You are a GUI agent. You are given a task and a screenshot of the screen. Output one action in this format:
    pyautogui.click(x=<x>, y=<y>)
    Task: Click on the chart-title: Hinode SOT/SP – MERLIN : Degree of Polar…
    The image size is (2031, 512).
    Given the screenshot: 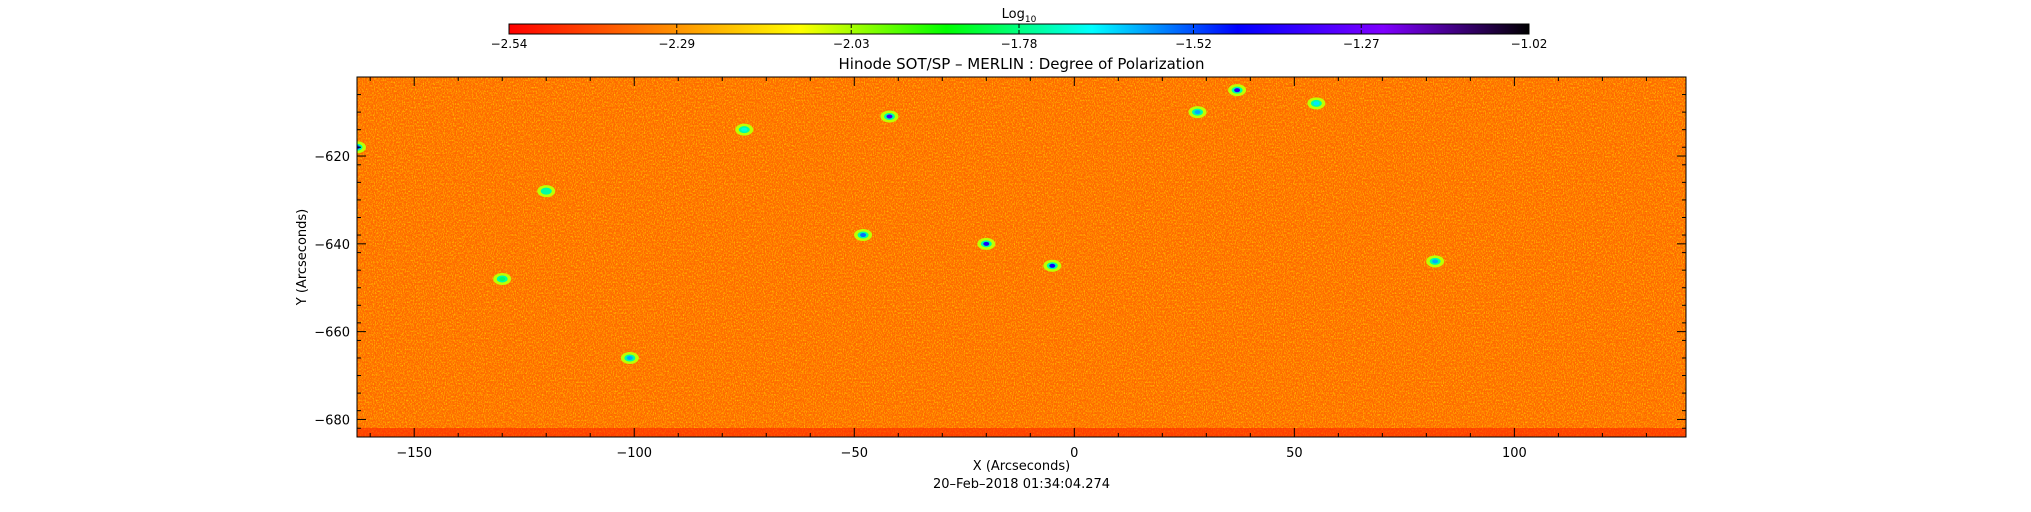 What is the action you would take?
    pyautogui.click(x=1022, y=64)
    